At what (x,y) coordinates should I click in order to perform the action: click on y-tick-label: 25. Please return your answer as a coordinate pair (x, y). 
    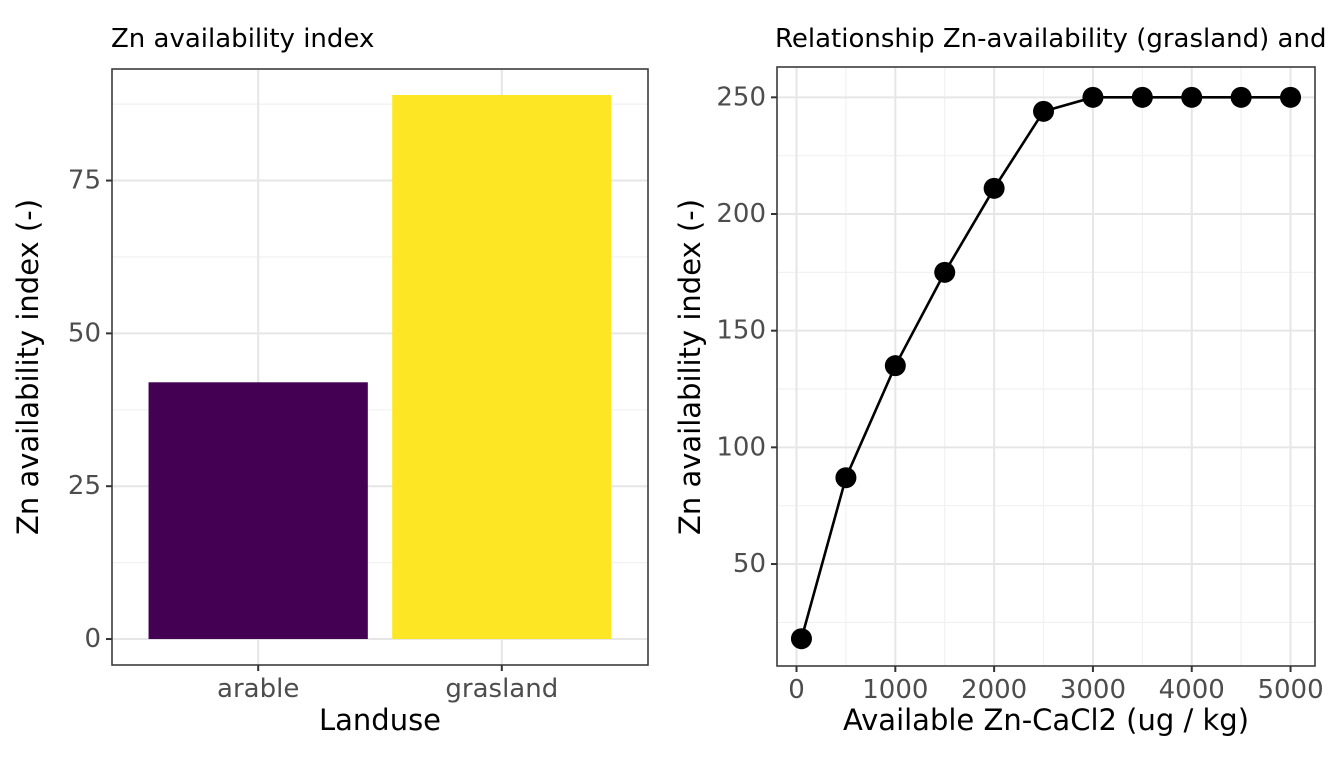
    Looking at the image, I should click on (84, 486).